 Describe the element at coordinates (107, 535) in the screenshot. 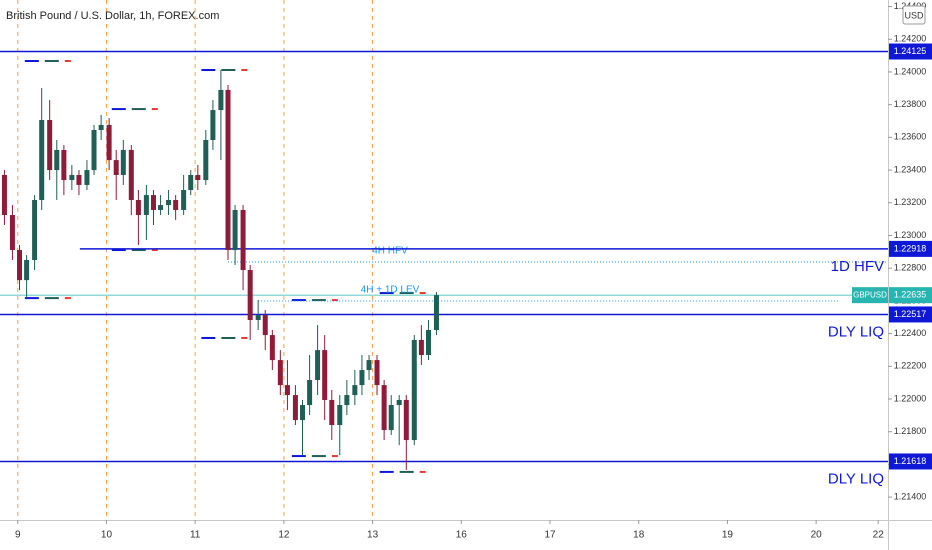

I see `x-tick-label: 10` at that location.